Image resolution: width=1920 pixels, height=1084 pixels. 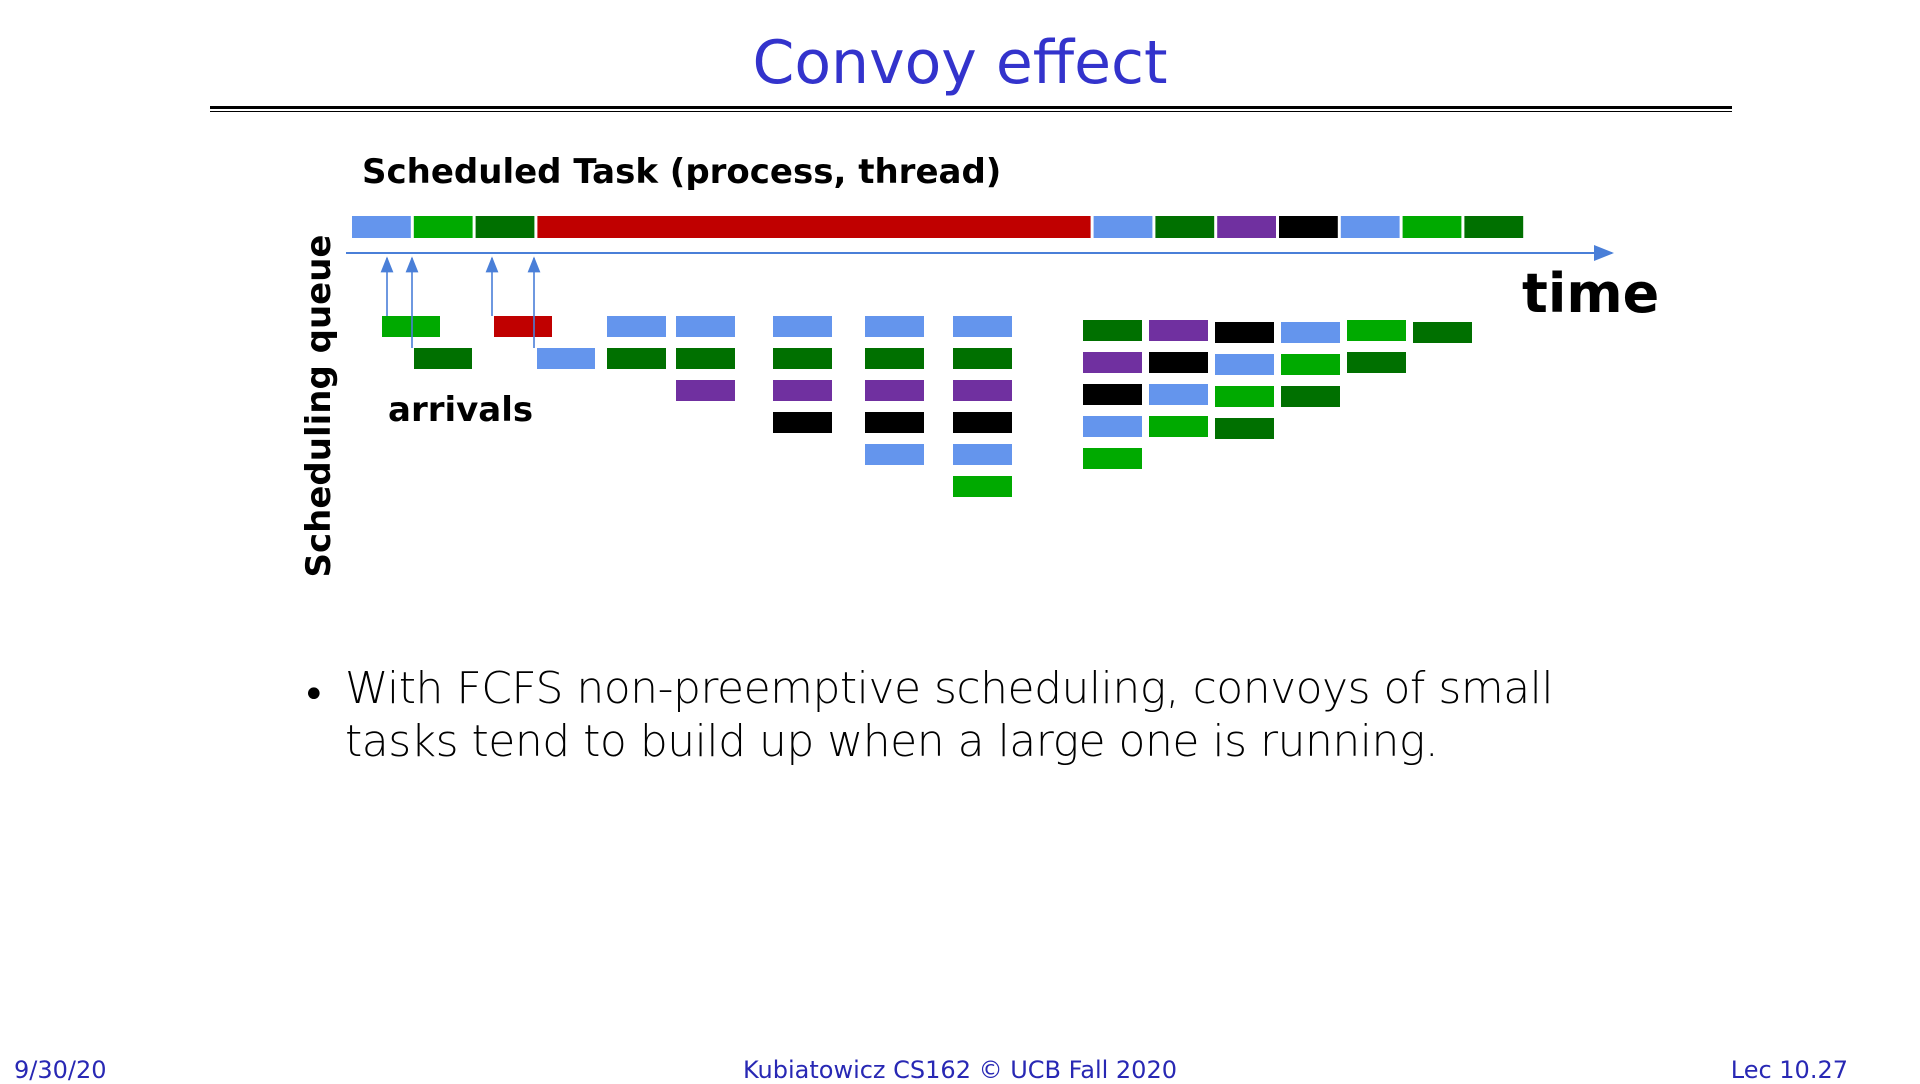 What do you see at coordinates (959, 1070) in the screenshot?
I see `footer-course: Kubiatowicz CS162 © UCB Fall 2020` at bounding box center [959, 1070].